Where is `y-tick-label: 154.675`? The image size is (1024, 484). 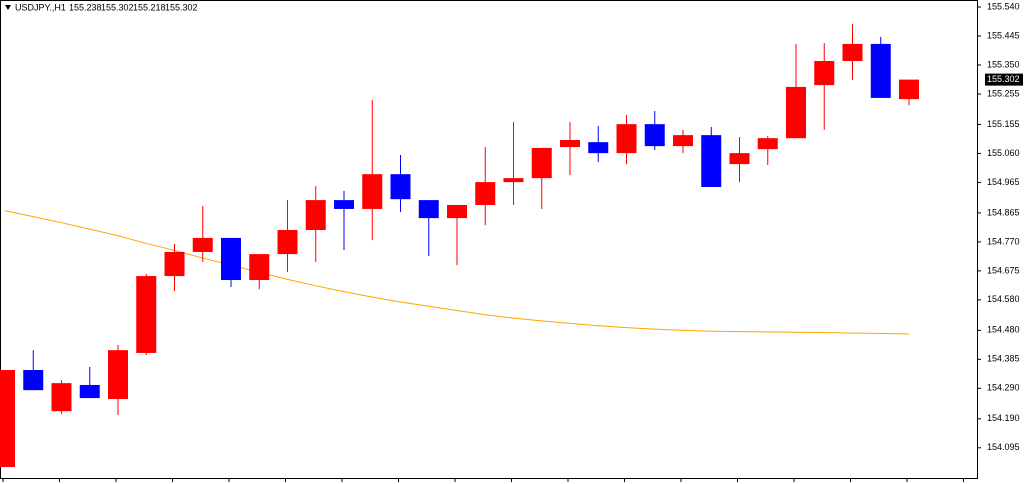
y-tick-label: 154.675 is located at coordinates (1003, 270).